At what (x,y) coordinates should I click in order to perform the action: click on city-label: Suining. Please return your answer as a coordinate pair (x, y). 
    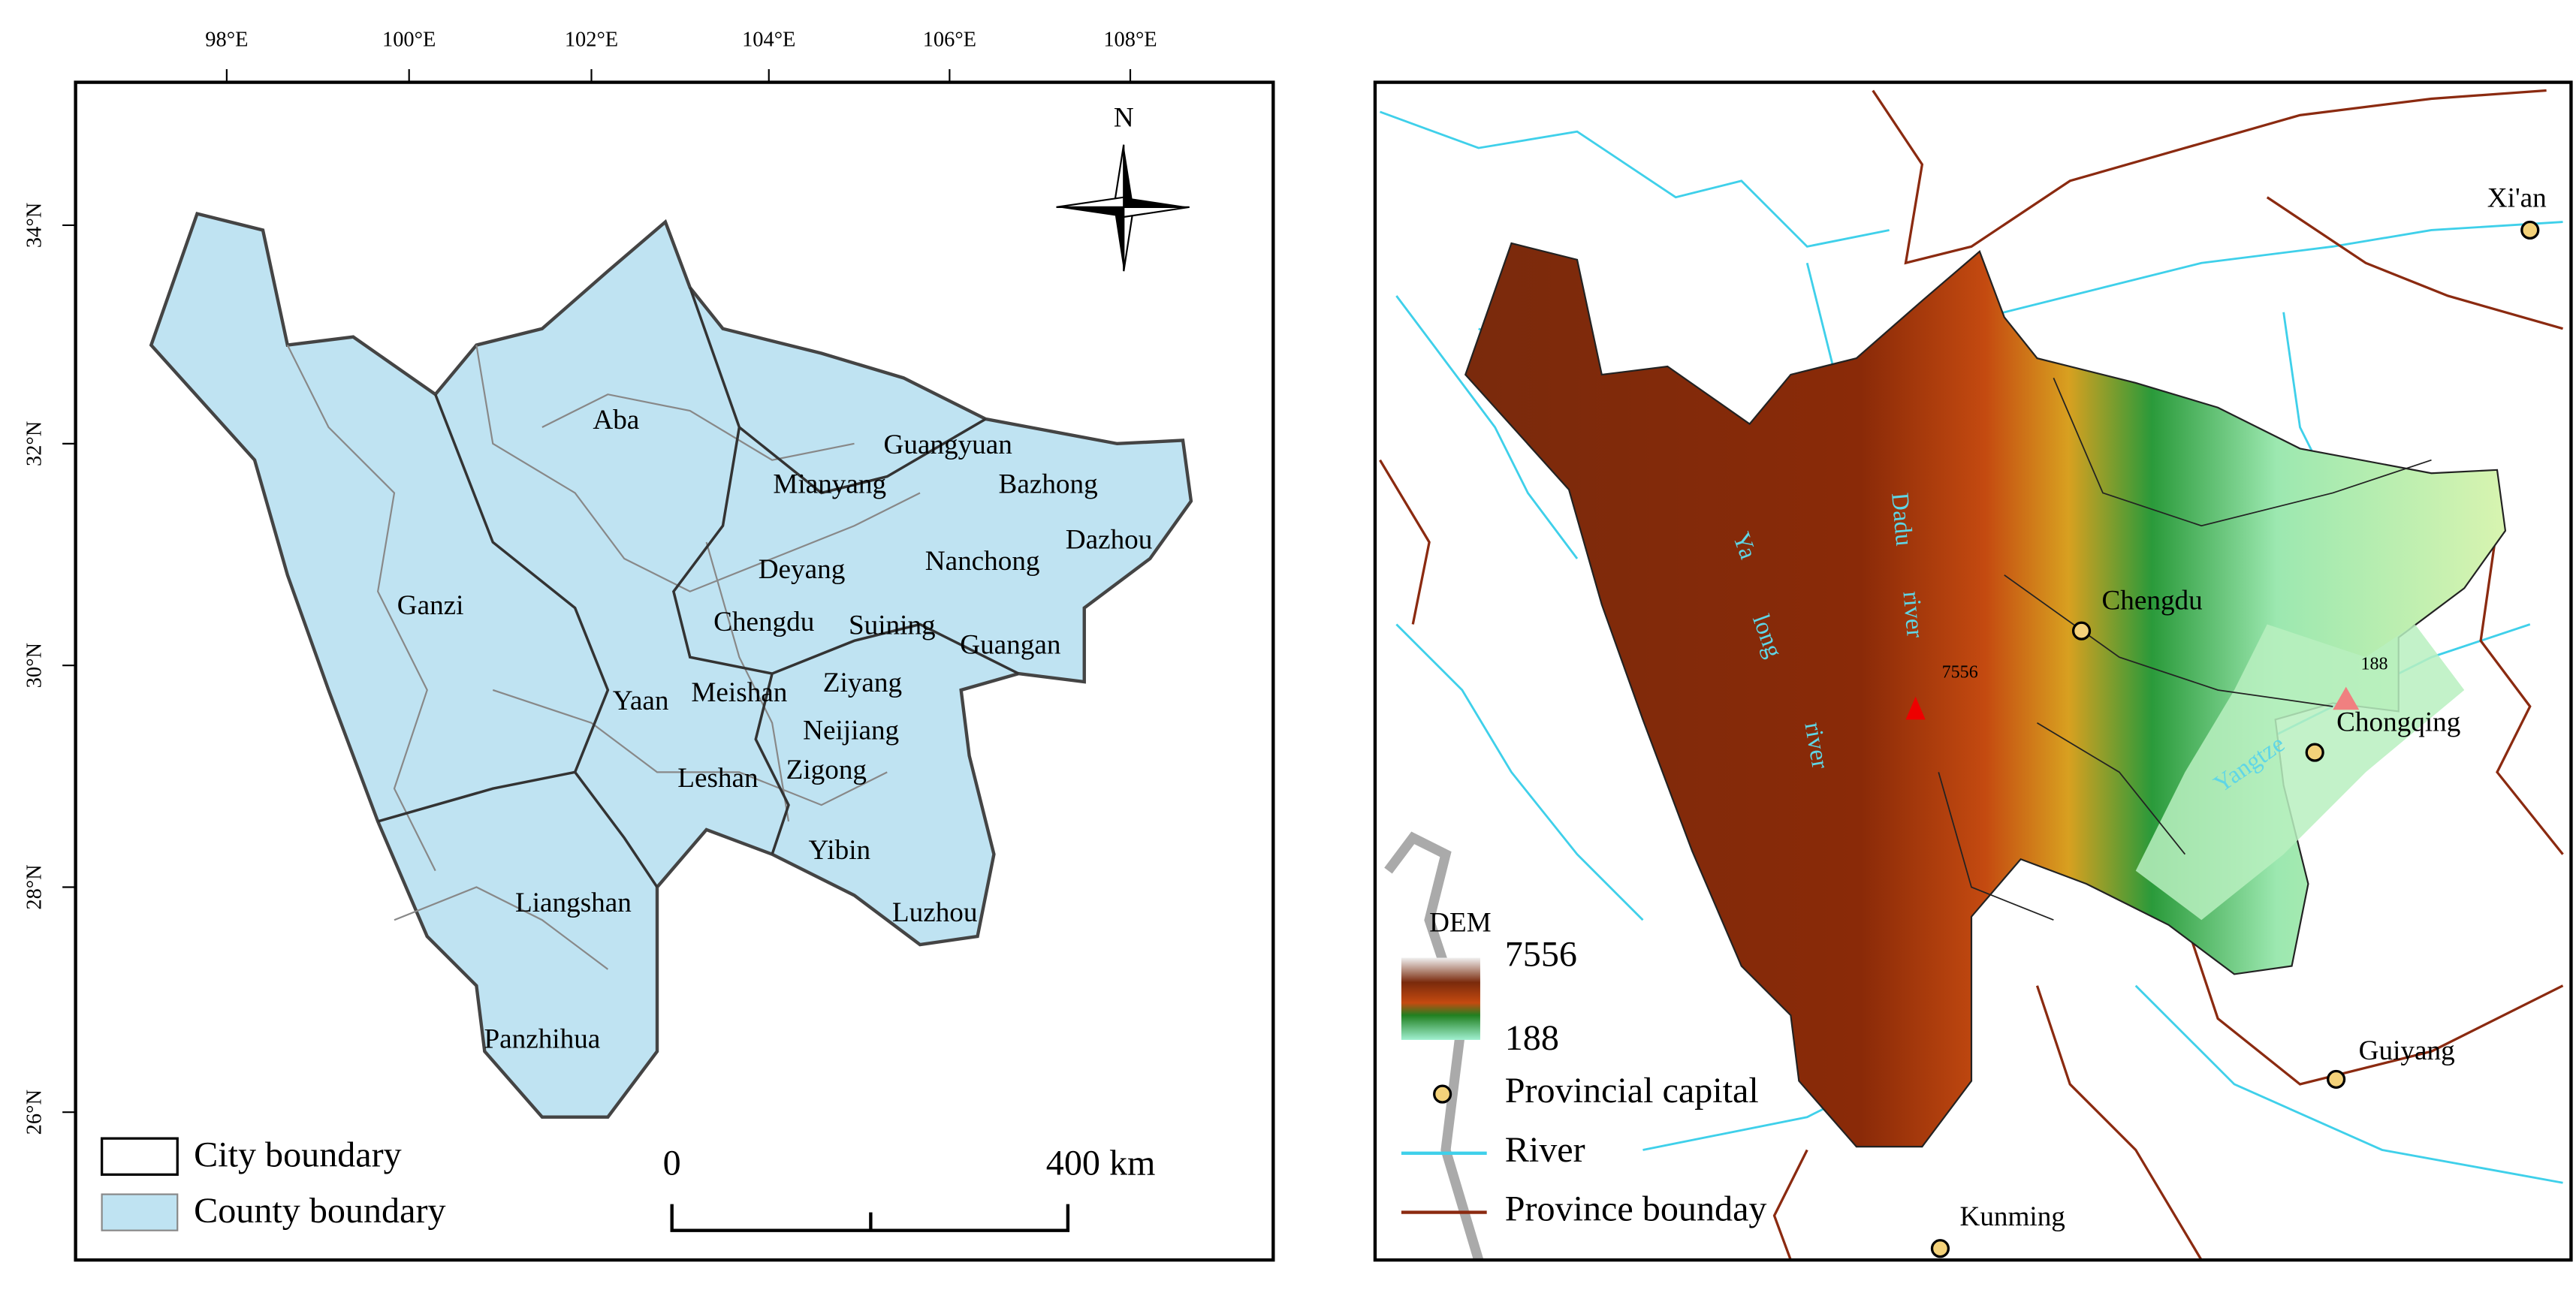
    Looking at the image, I should click on (892, 625).